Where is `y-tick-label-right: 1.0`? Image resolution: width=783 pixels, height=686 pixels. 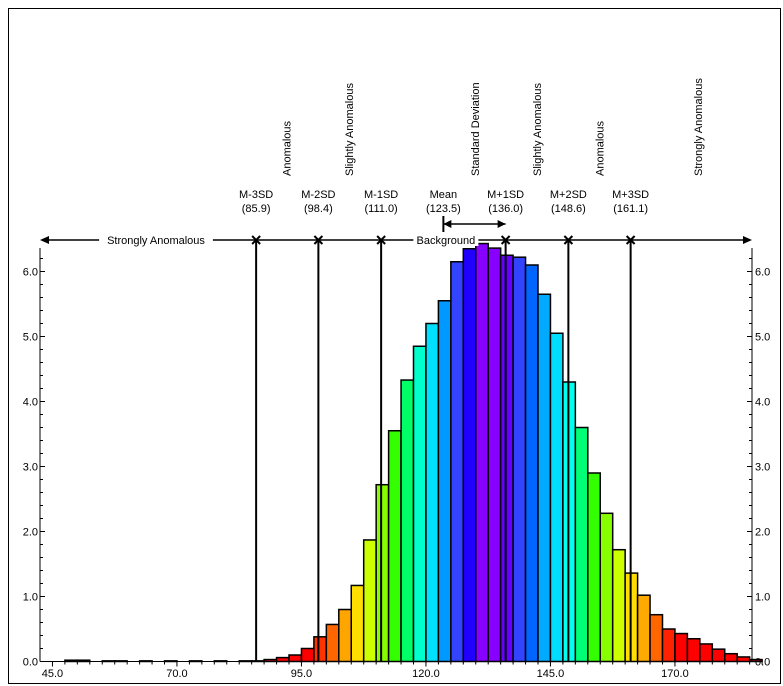
y-tick-label-right: 1.0 is located at coordinates (762, 598).